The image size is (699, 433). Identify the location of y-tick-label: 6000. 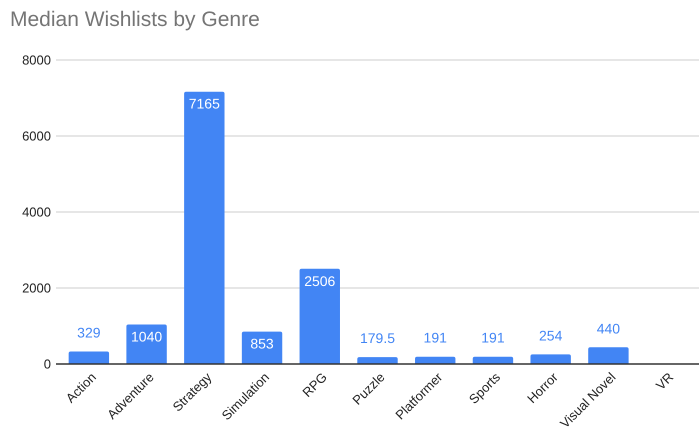
(36, 136).